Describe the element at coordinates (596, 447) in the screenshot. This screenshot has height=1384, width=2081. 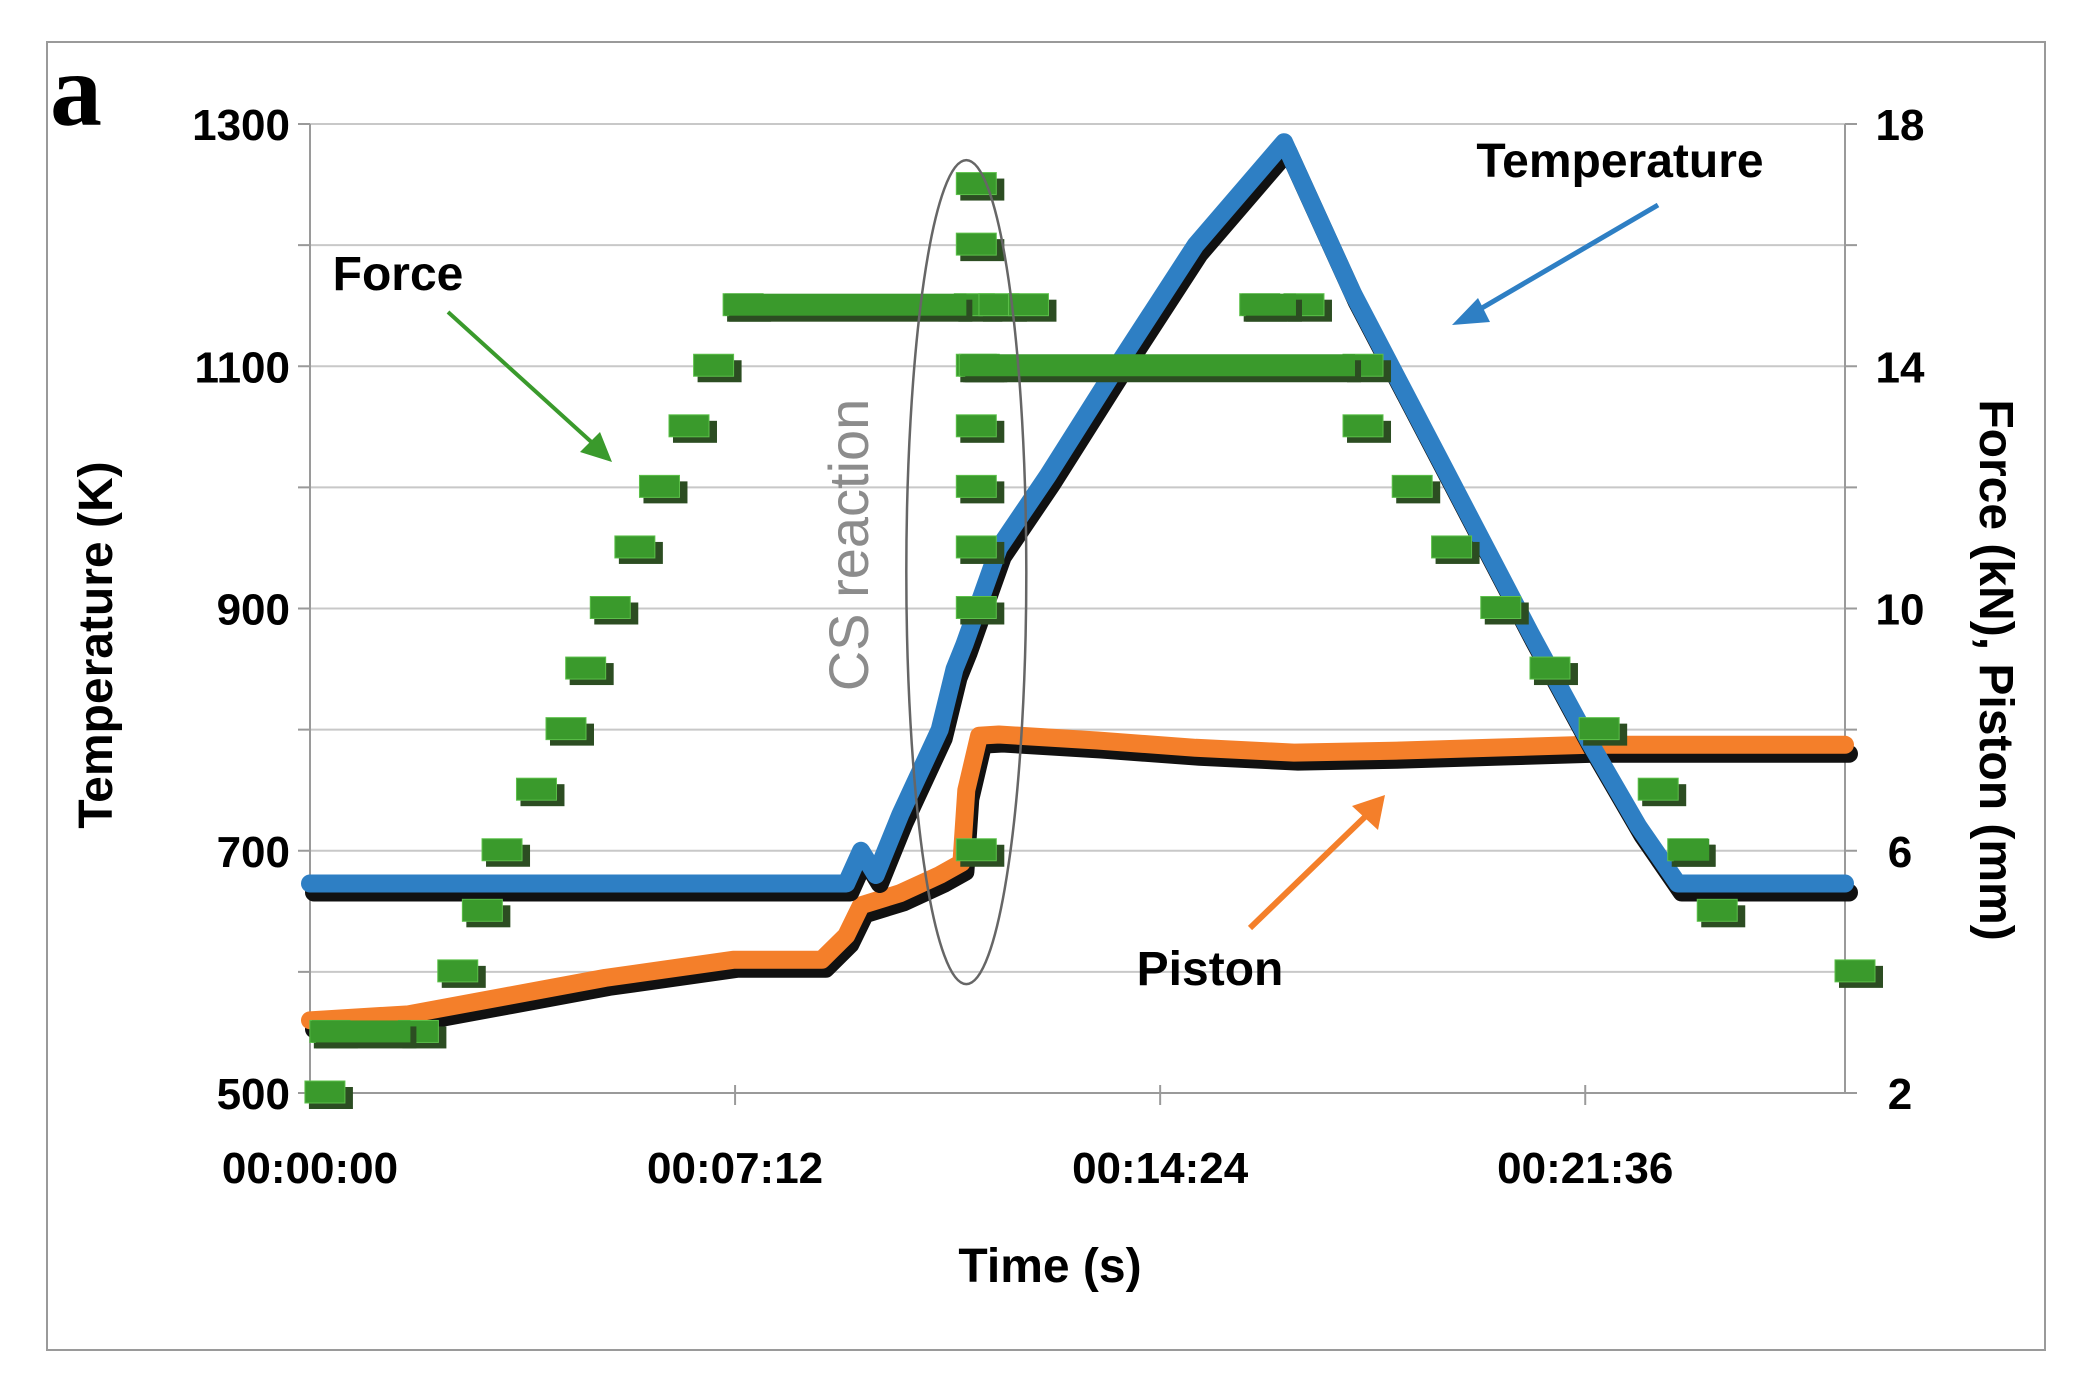
I see `force-arrow-head` at that location.